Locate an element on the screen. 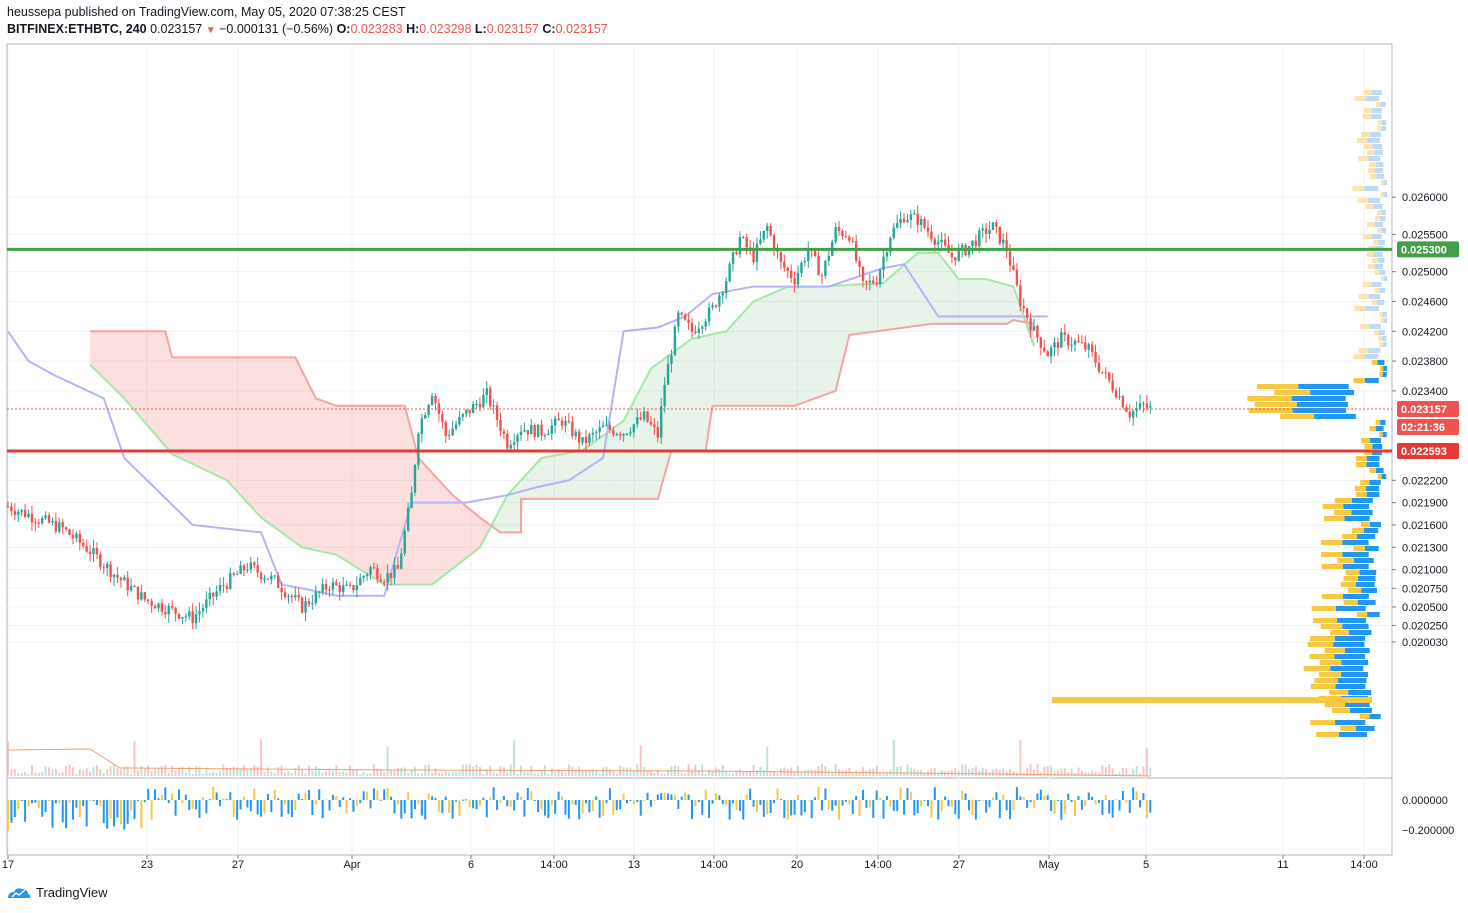 Image resolution: width=1468 pixels, height=913 pixels. symbol-label: BITFINEX:ETHBTC, 240 is located at coordinates (77, 29).